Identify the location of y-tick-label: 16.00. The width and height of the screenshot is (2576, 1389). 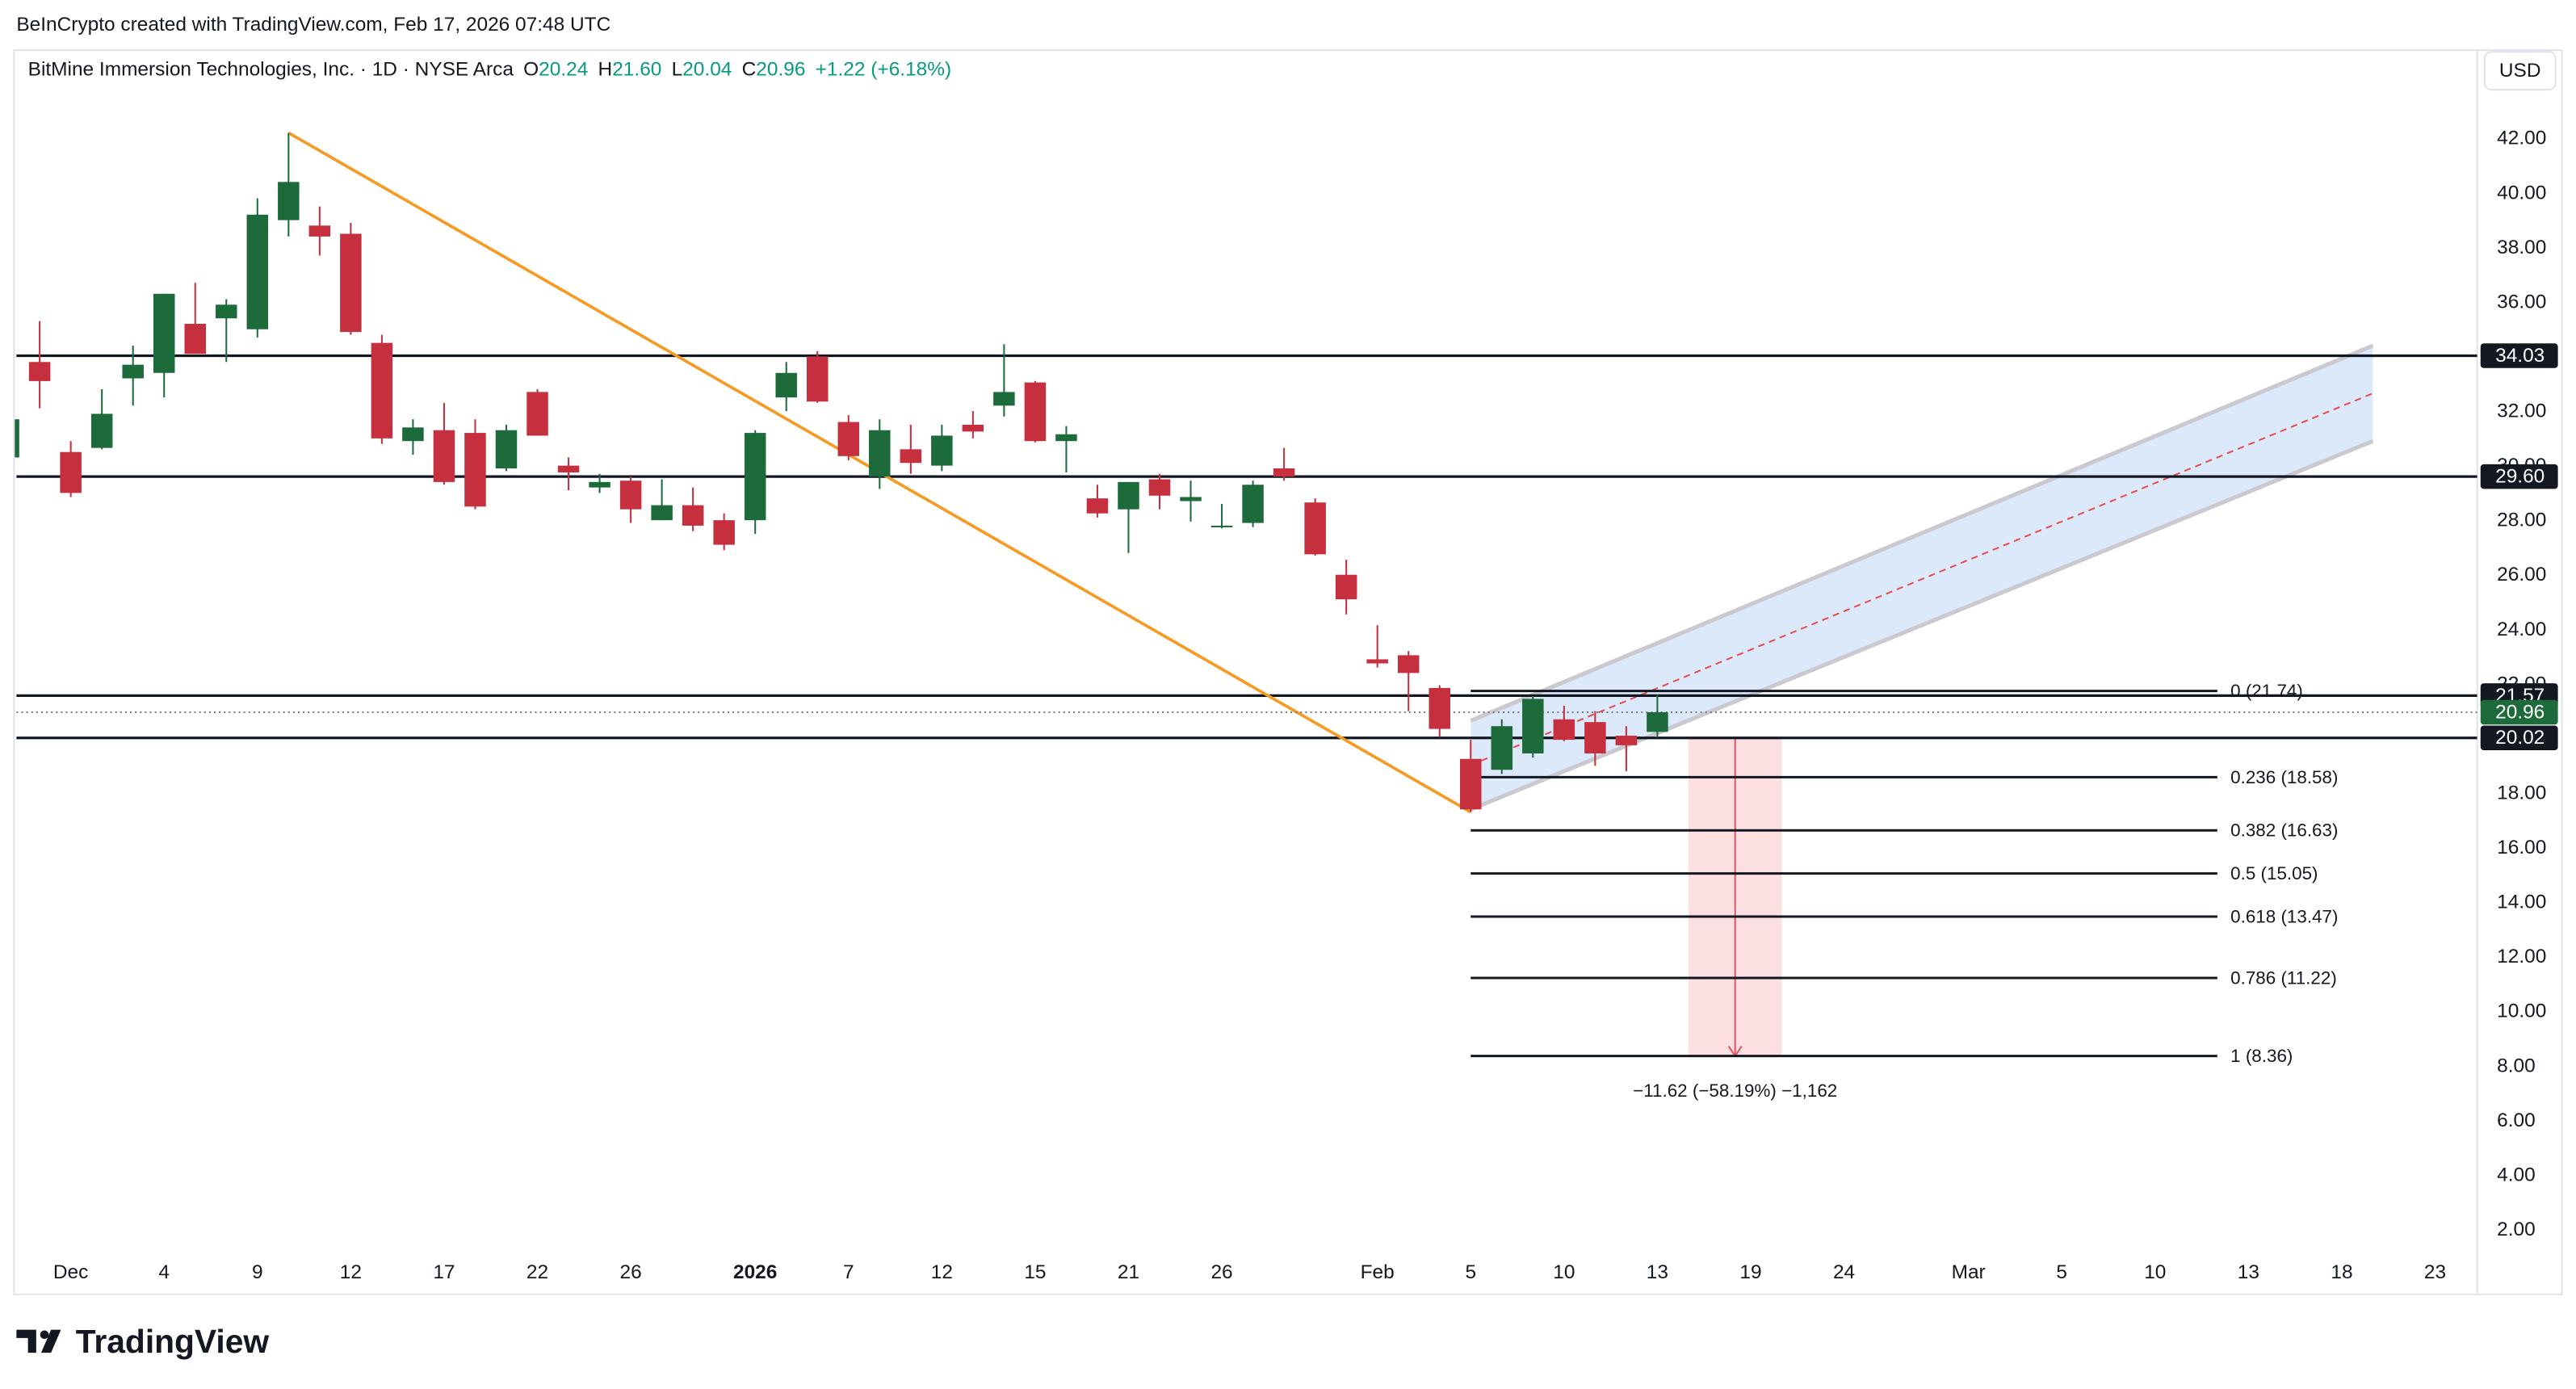
(2521, 848).